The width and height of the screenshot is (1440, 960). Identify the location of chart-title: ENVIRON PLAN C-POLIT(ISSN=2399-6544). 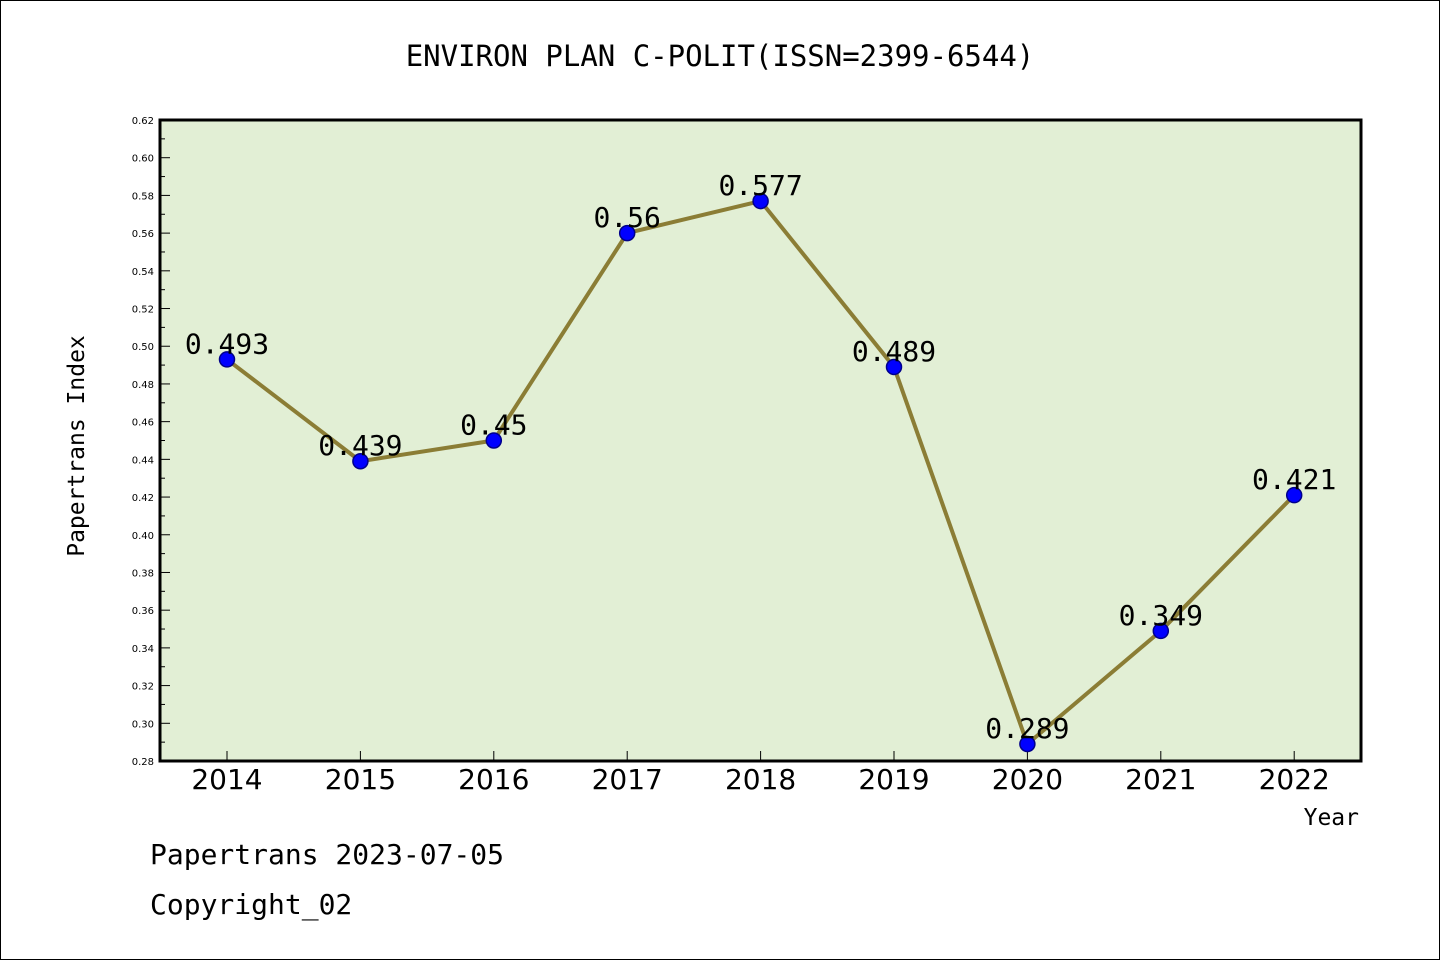
(720, 56).